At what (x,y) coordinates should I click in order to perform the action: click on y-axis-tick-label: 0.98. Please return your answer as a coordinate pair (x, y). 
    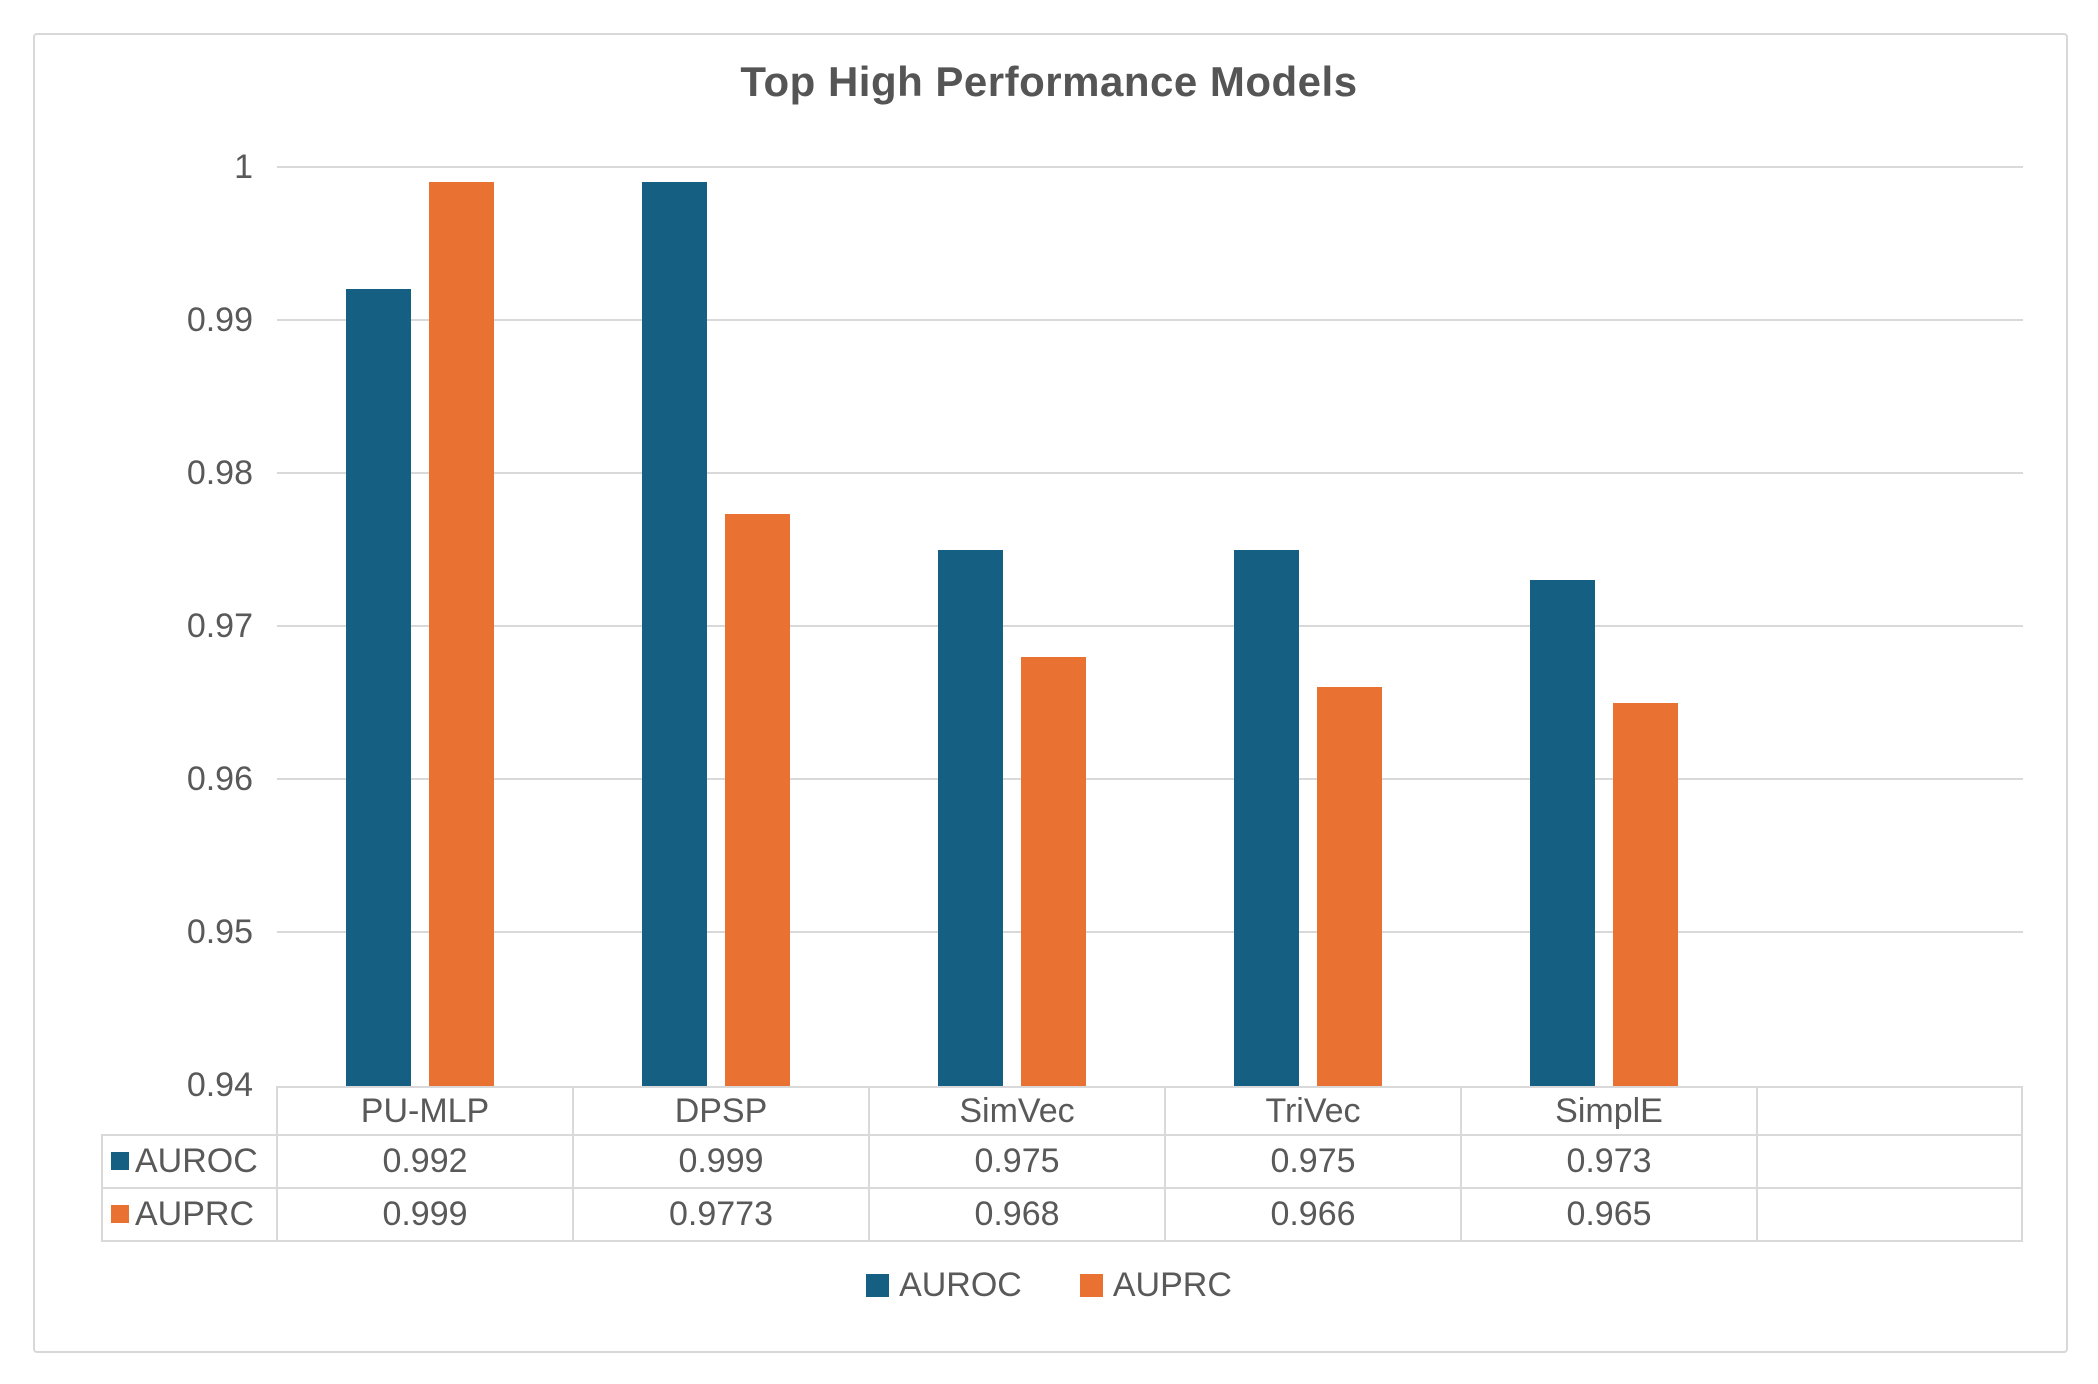
    Looking at the image, I should click on (219, 473).